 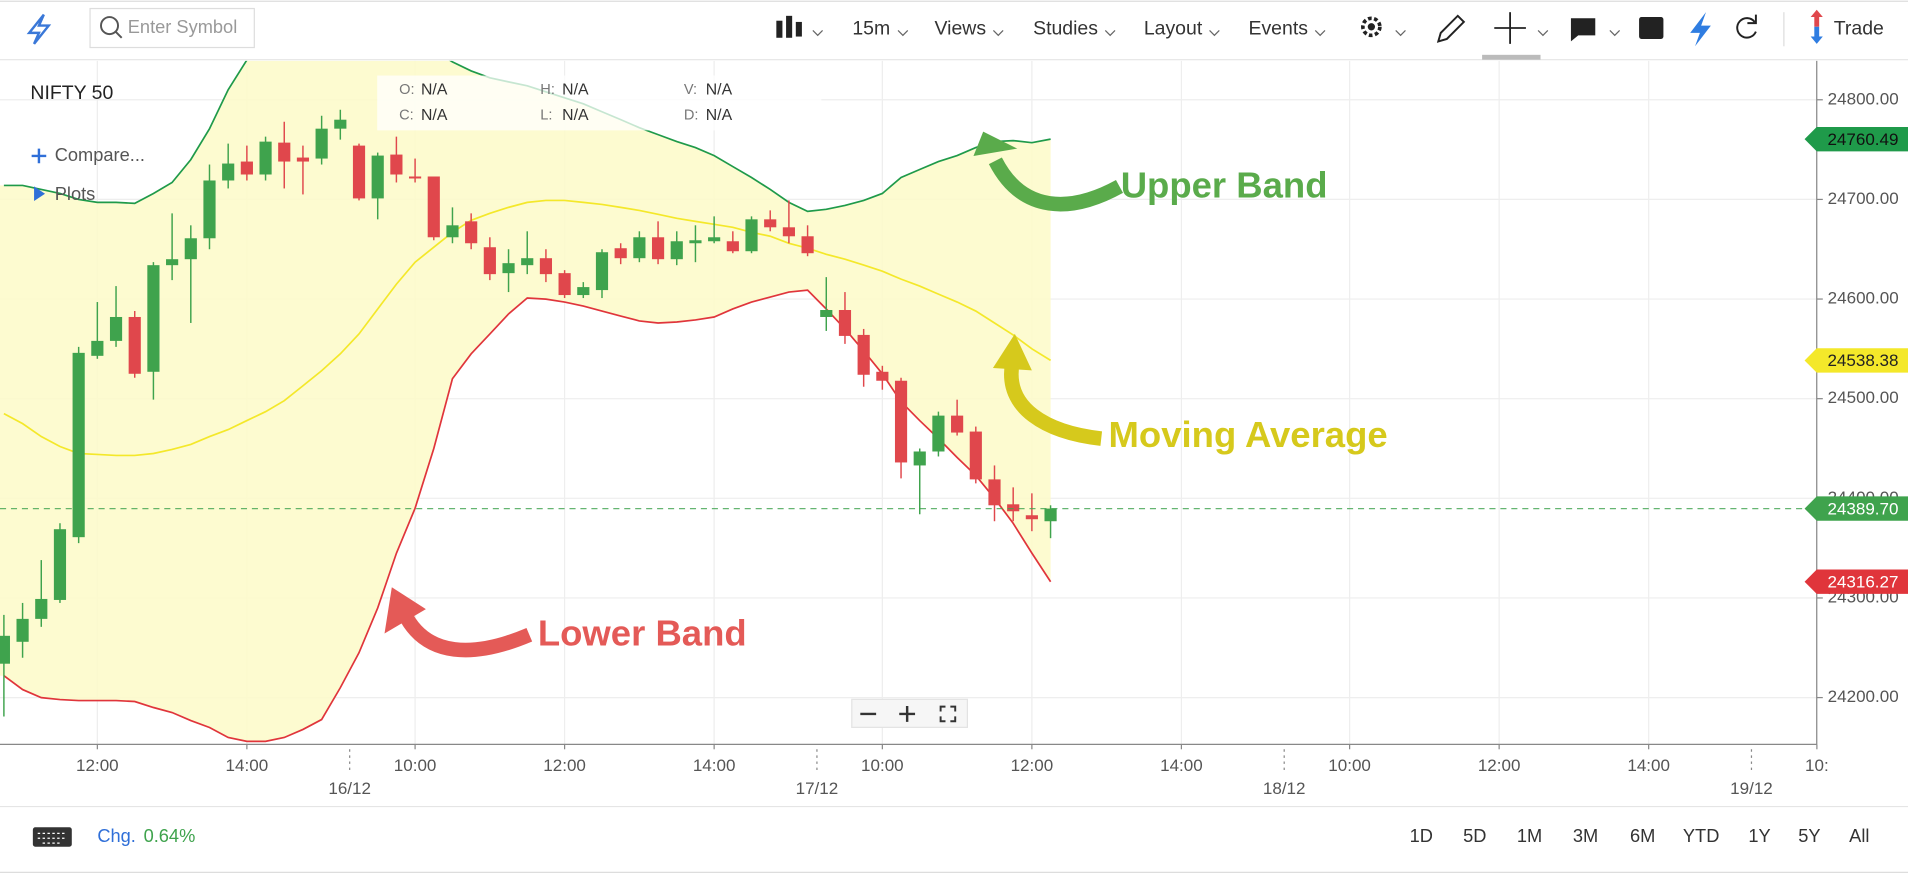 What do you see at coordinates (1816, 18) in the screenshot?
I see `trade-icon-up` at bounding box center [1816, 18].